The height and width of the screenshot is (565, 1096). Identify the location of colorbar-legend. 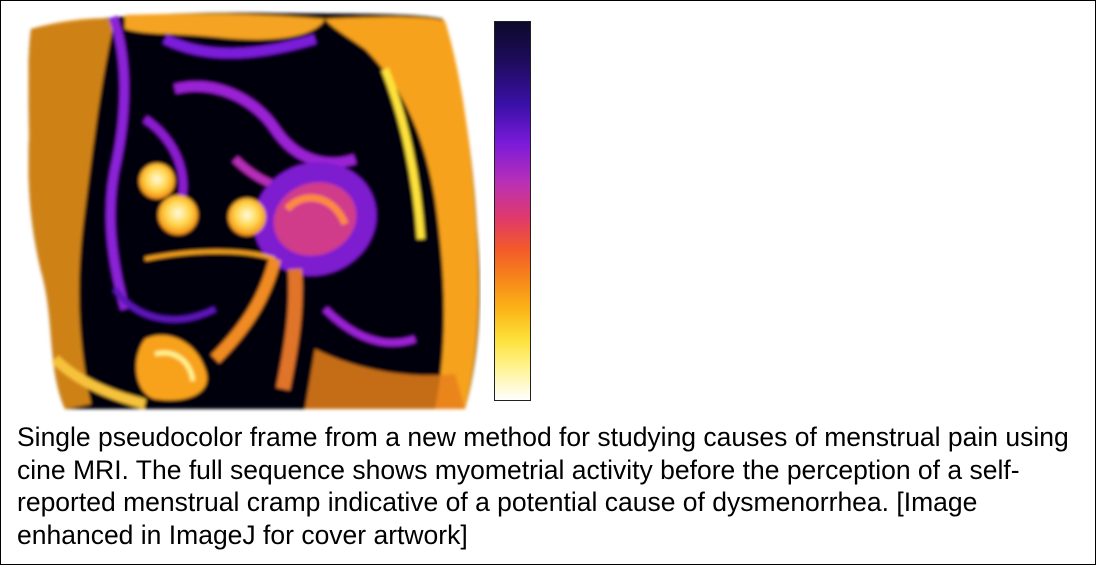
(512, 211).